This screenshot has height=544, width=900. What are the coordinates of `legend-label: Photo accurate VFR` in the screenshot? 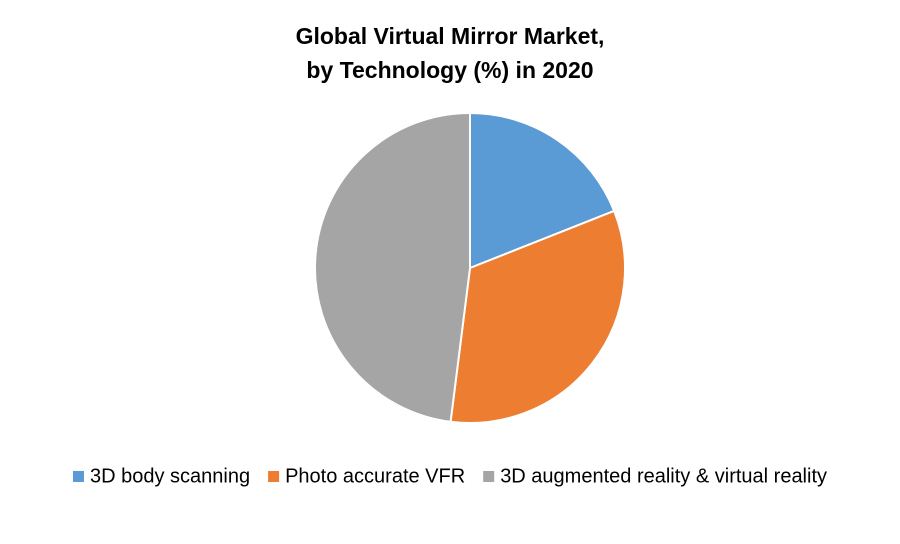 It's located at (375, 476).